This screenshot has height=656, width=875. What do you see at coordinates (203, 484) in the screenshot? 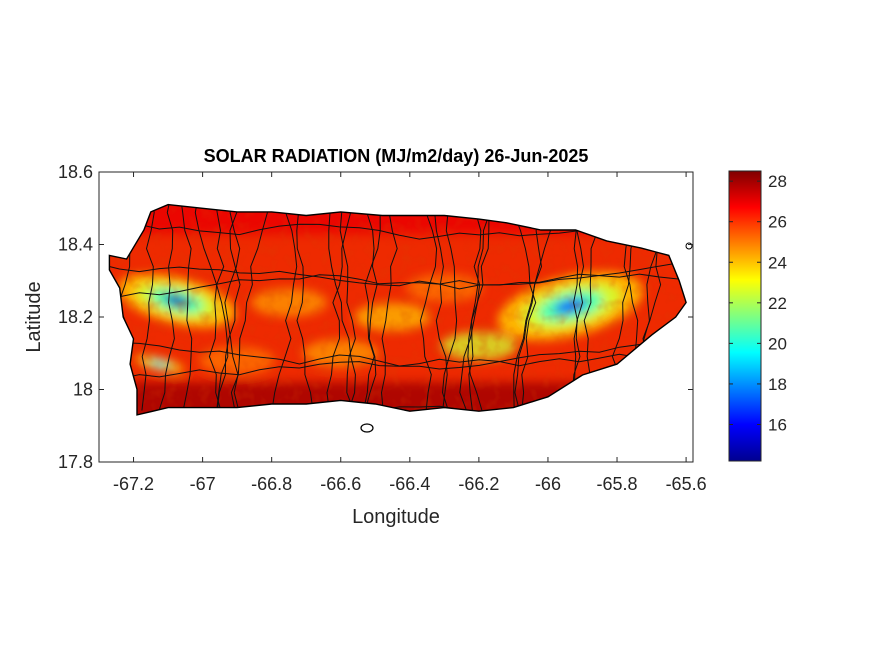
I see `x-tick-label: -67` at bounding box center [203, 484].